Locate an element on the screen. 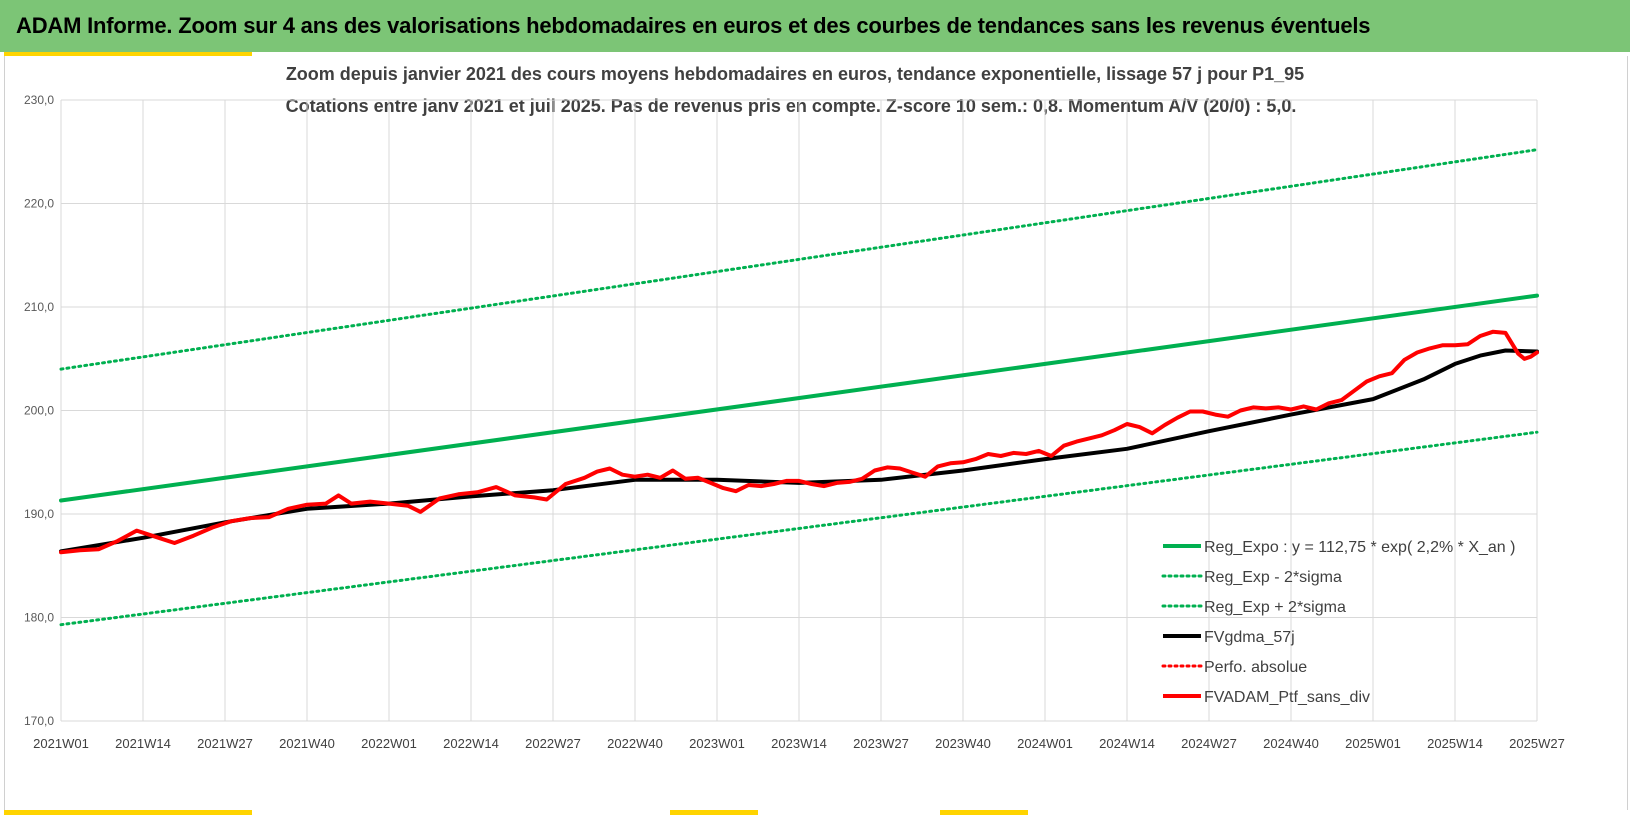  y-axis-ticks: 170,0 180,0 190,0 200,0 210,0 220,0 230,0 is located at coordinates (39, 410).